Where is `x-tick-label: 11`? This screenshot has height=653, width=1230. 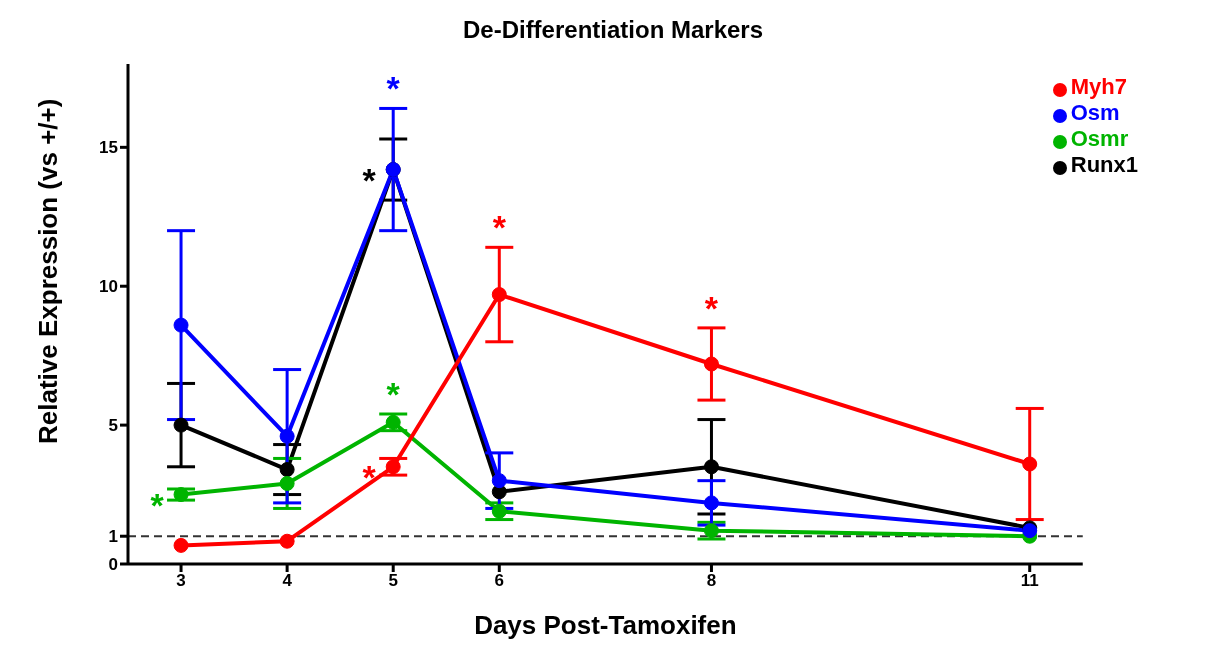
x-tick-label: 11 is located at coordinates (1029, 581).